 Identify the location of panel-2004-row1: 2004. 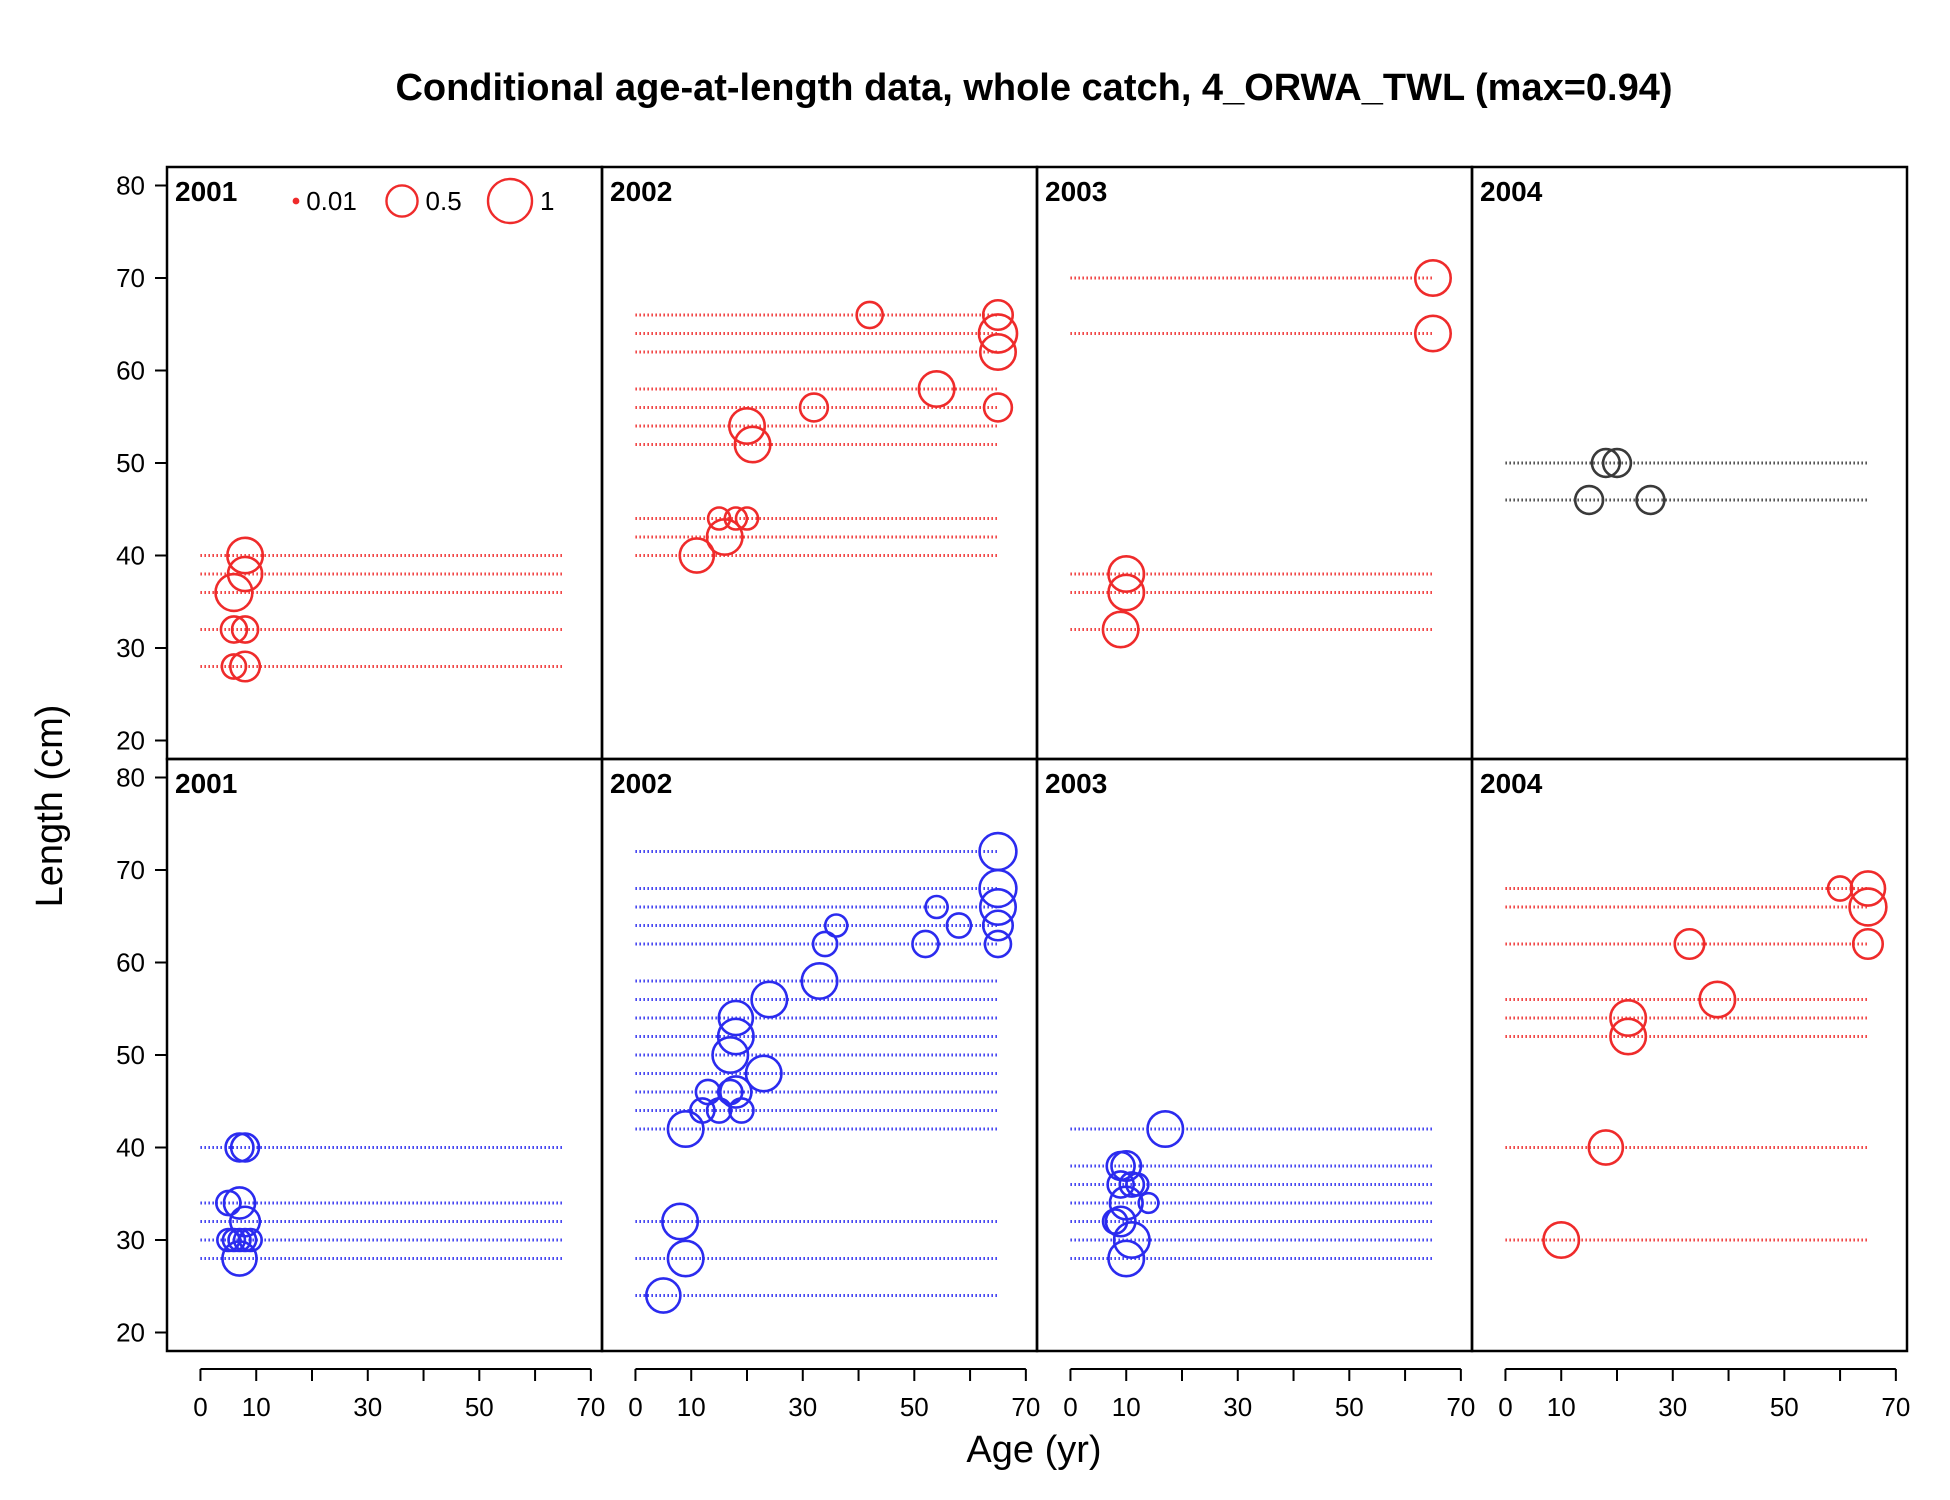
(1689, 463).